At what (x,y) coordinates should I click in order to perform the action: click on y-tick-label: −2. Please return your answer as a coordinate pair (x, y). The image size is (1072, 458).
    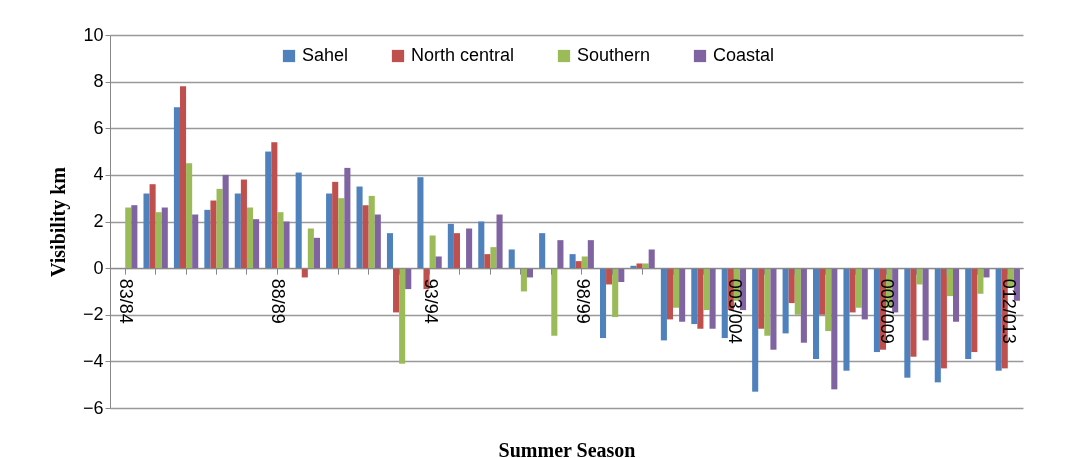
    Looking at the image, I should click on (93, 314).